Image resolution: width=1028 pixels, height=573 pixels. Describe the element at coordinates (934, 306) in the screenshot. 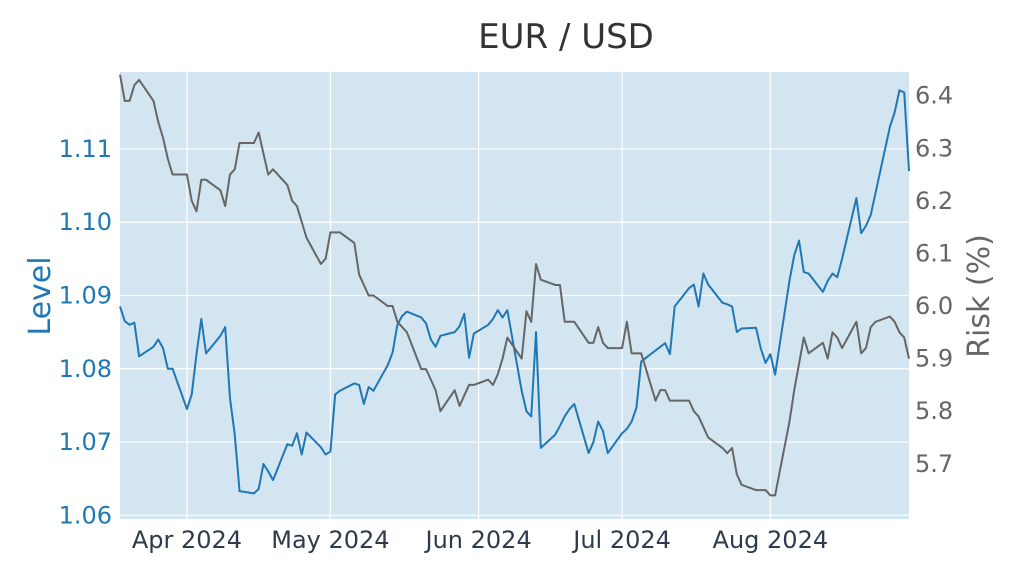

I see `right-tick-label: 6.0` at that location.